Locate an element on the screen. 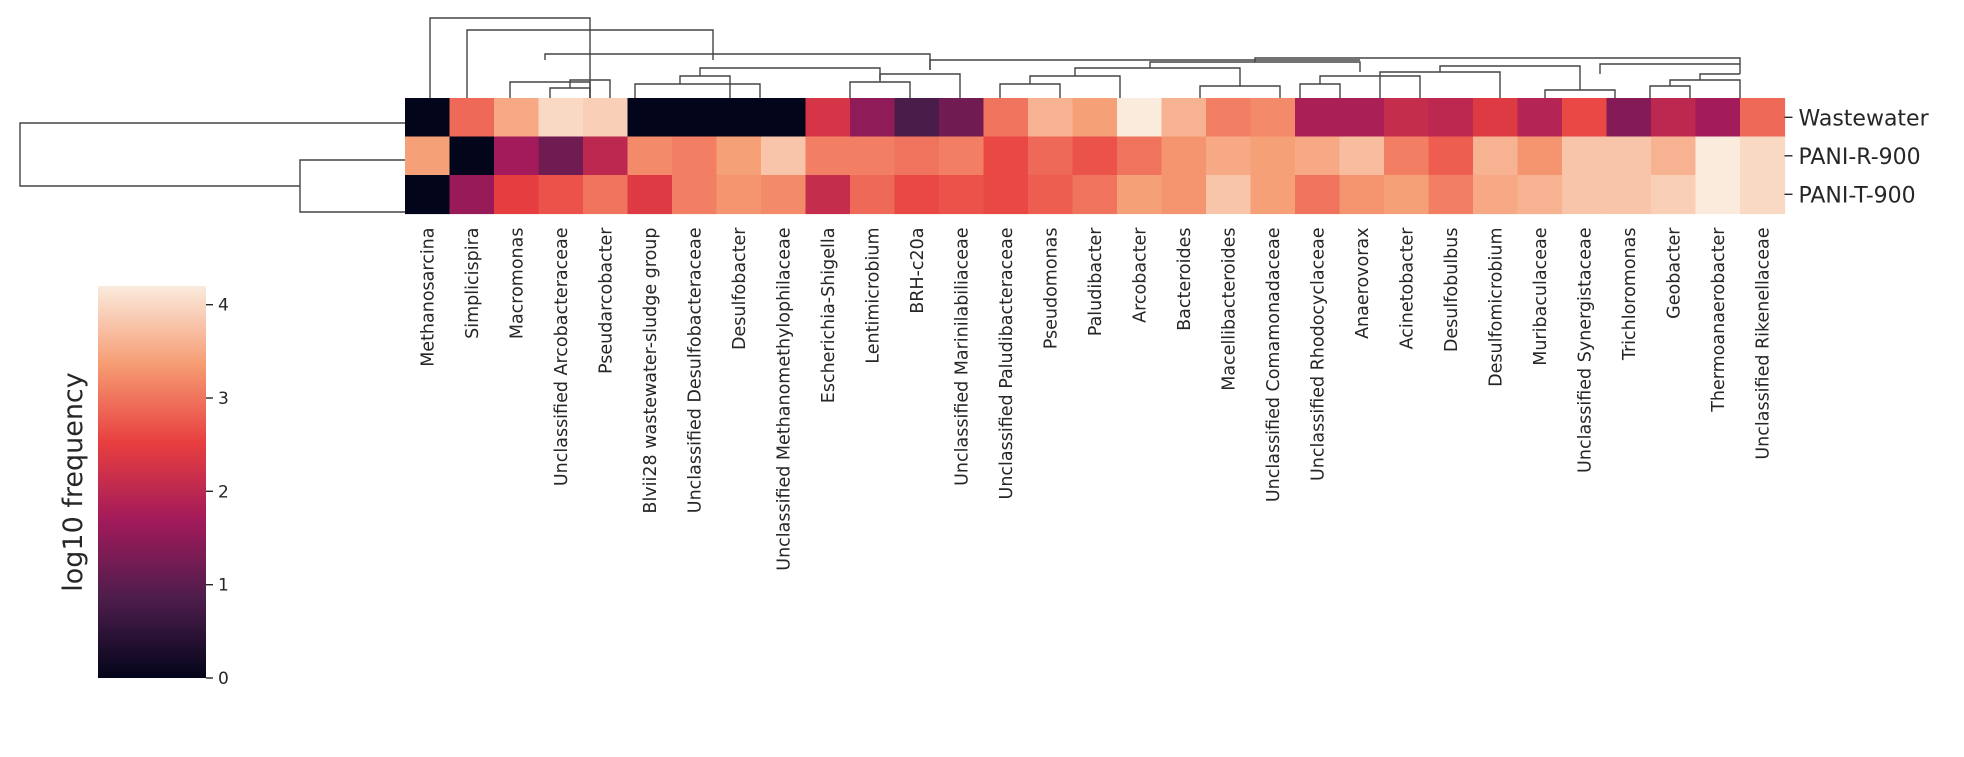 The height and width of the screenshot is (757, 1964). column-label: Unclassified Rikenellaceae is located at coordinates (1763, 344).